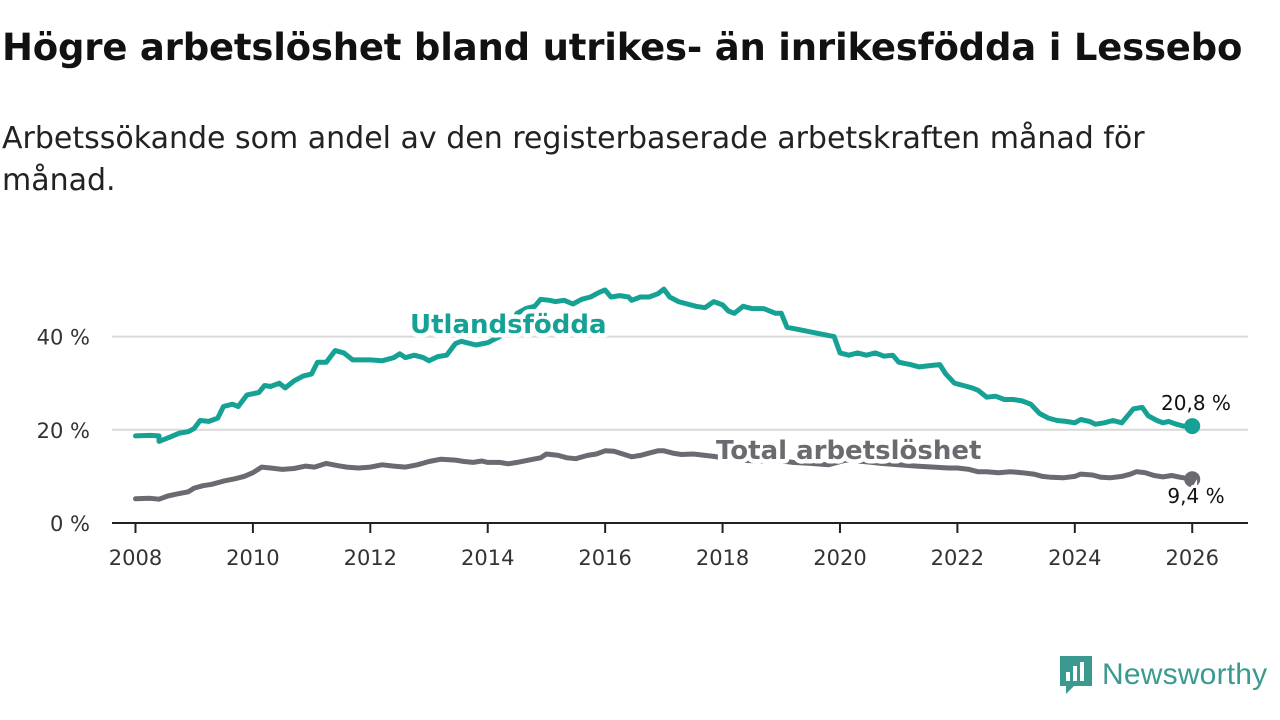  What do you see at coordinates (1196, 403) in the screenshot?
I see `end-value-label: 20,8 %` at bounding box center [1196, 403].